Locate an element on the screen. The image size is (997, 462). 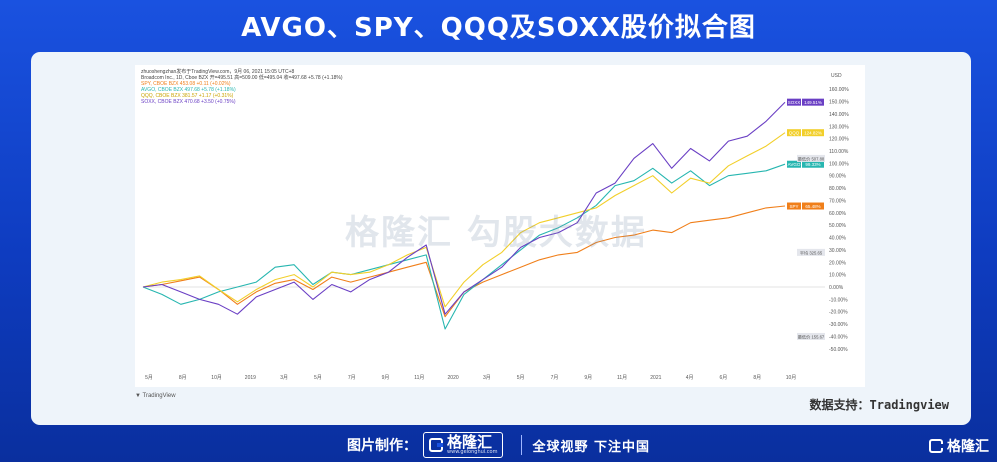
header-line: SOXX, CBOE BZX 470.68 +3.50 (+0.75%) is located at coordinates (188, 102).